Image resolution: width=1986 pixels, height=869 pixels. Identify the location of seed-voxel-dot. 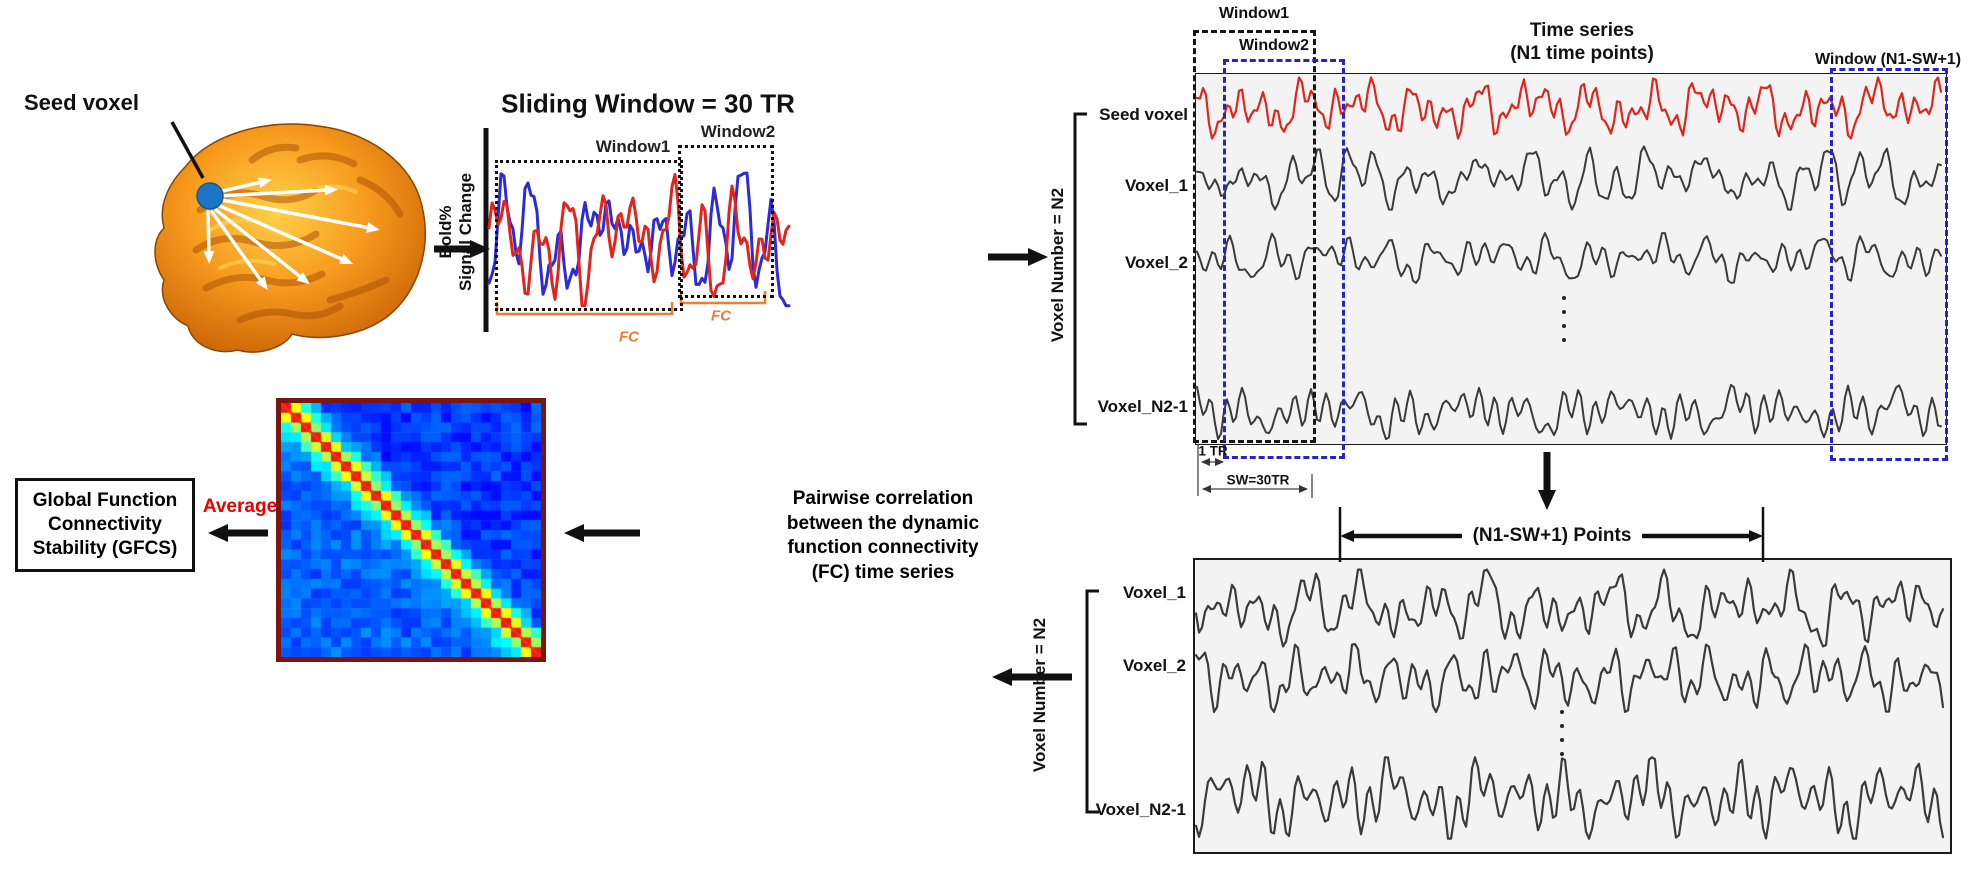
(210, 196).